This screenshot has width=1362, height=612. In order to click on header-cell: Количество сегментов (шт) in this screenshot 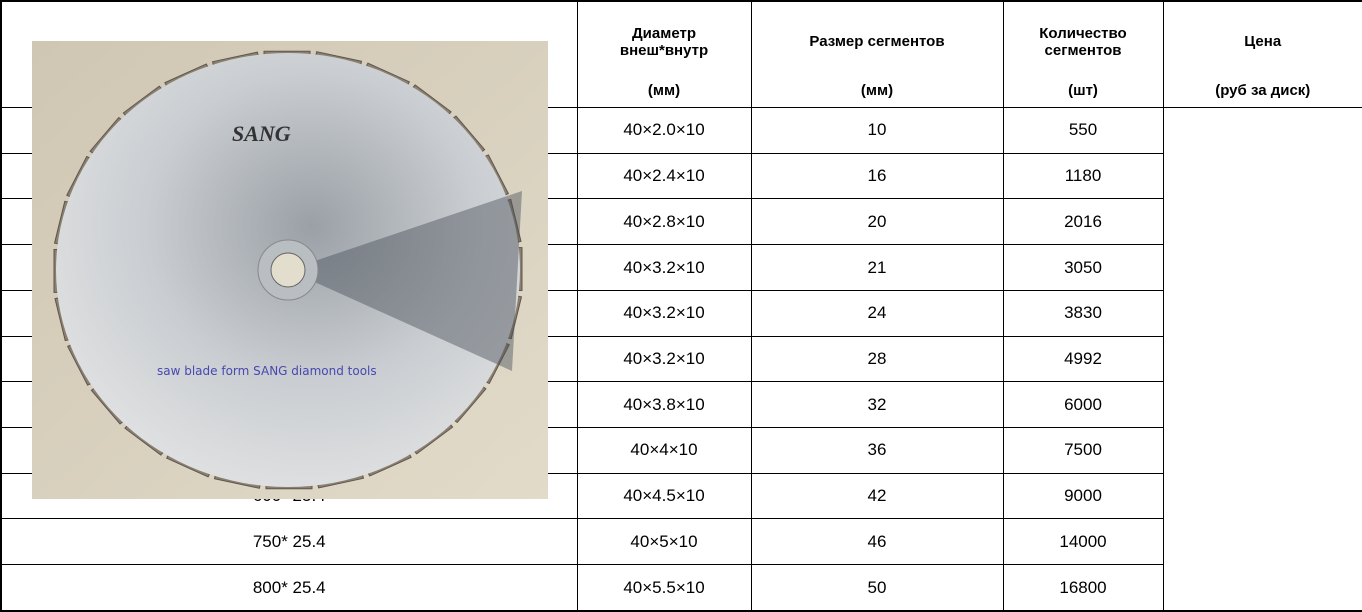, I will do `click(1083, 54)`.